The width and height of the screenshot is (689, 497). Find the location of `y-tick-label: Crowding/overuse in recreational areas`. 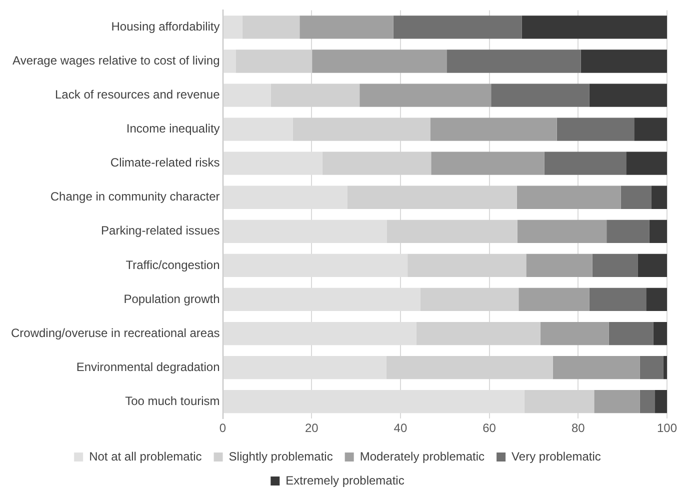

y-tick-label: Crowding/overuse in recreational areas is located at coordinates (115, 333).